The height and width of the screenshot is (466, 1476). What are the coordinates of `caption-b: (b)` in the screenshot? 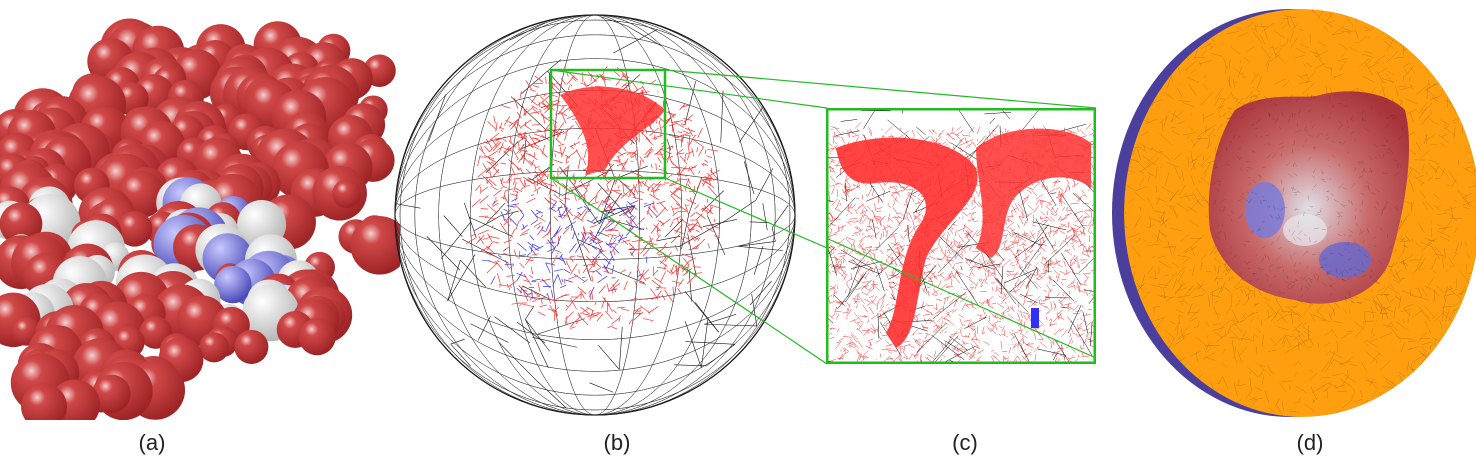 It's located at (617, 442).